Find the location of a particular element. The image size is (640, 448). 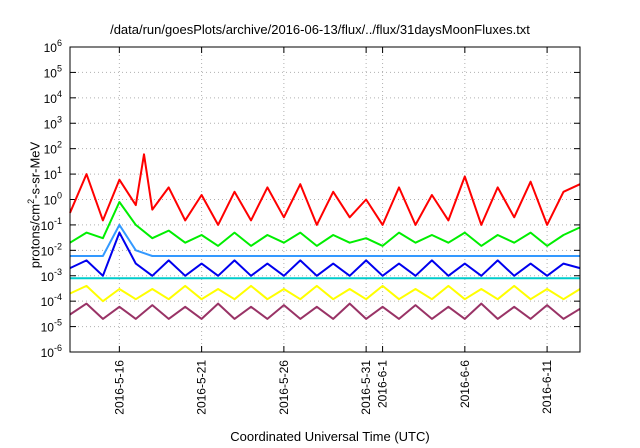

y-tick-label: 10⁰ is located at coordinates (53, 199).